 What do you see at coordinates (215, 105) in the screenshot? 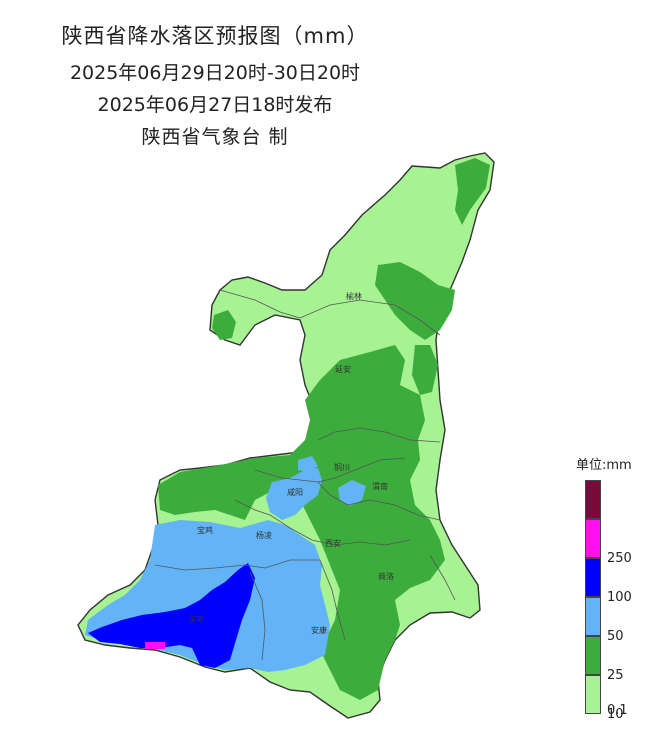
I see `issue-time: 2025年06月27日18时发布` at bounding box center [215, 105].